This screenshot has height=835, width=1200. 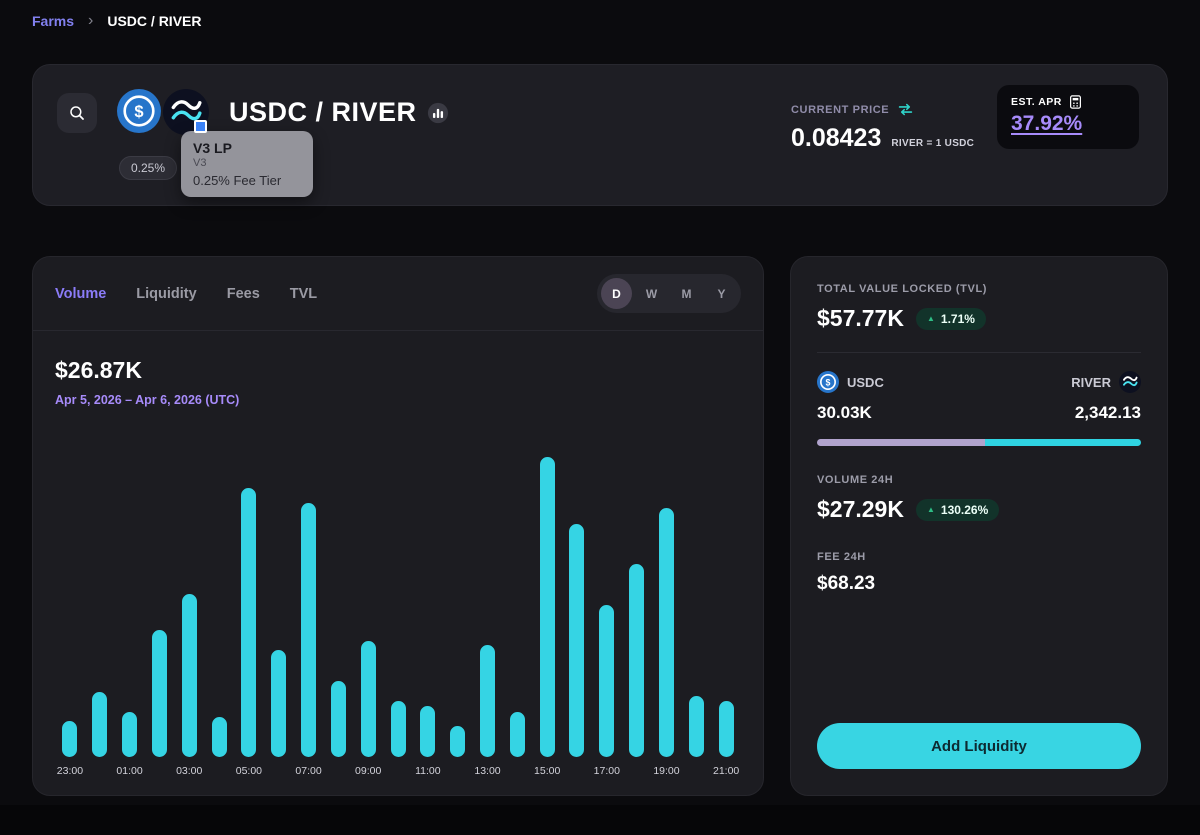 I want to click on bar-slot: 19:00, so click(x=667, y=614).